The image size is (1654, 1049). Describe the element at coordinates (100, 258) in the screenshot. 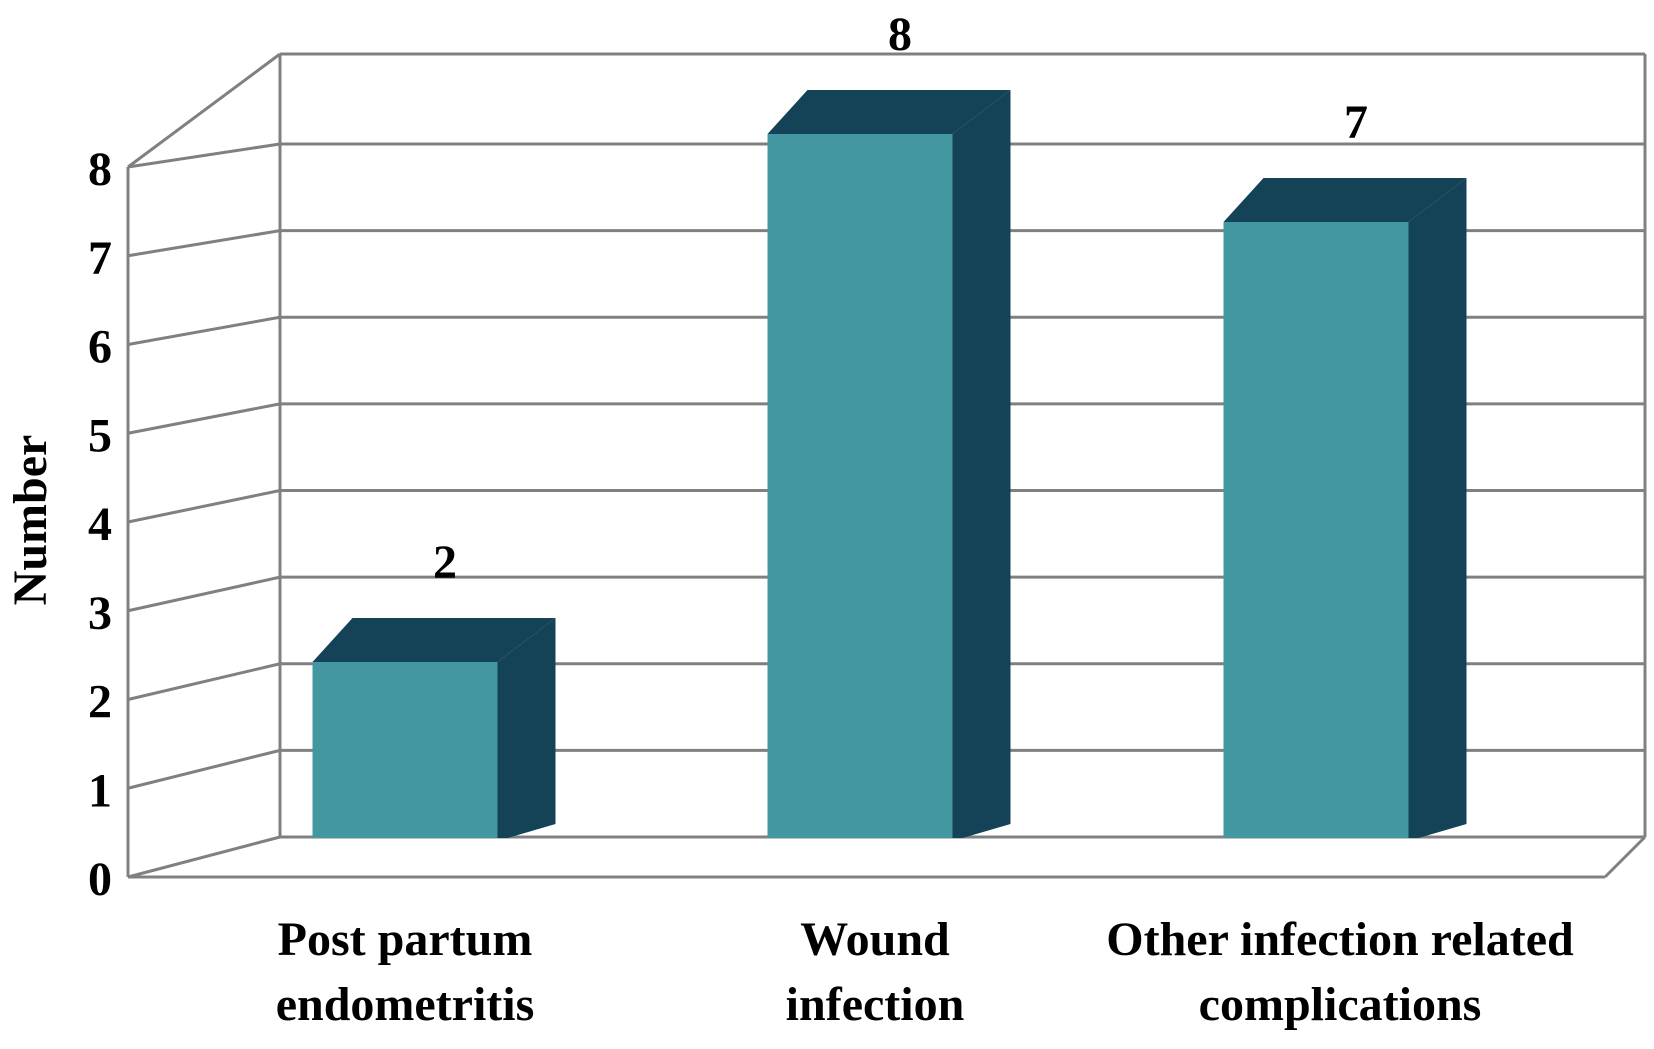

I see `y-tick-label: 7` at that location.